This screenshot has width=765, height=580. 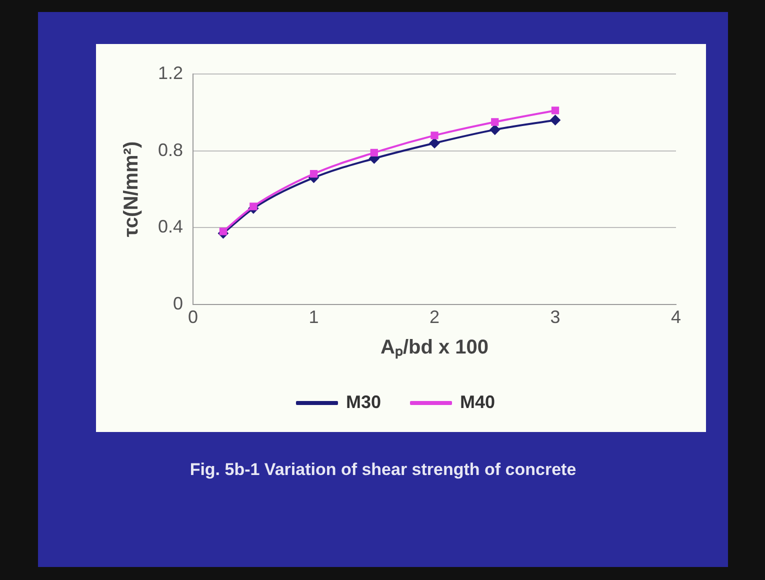 What do you see at coordinates (363, 402) in the screenshot?
I see `legend-label: M30` at bounding box center [363, 402].